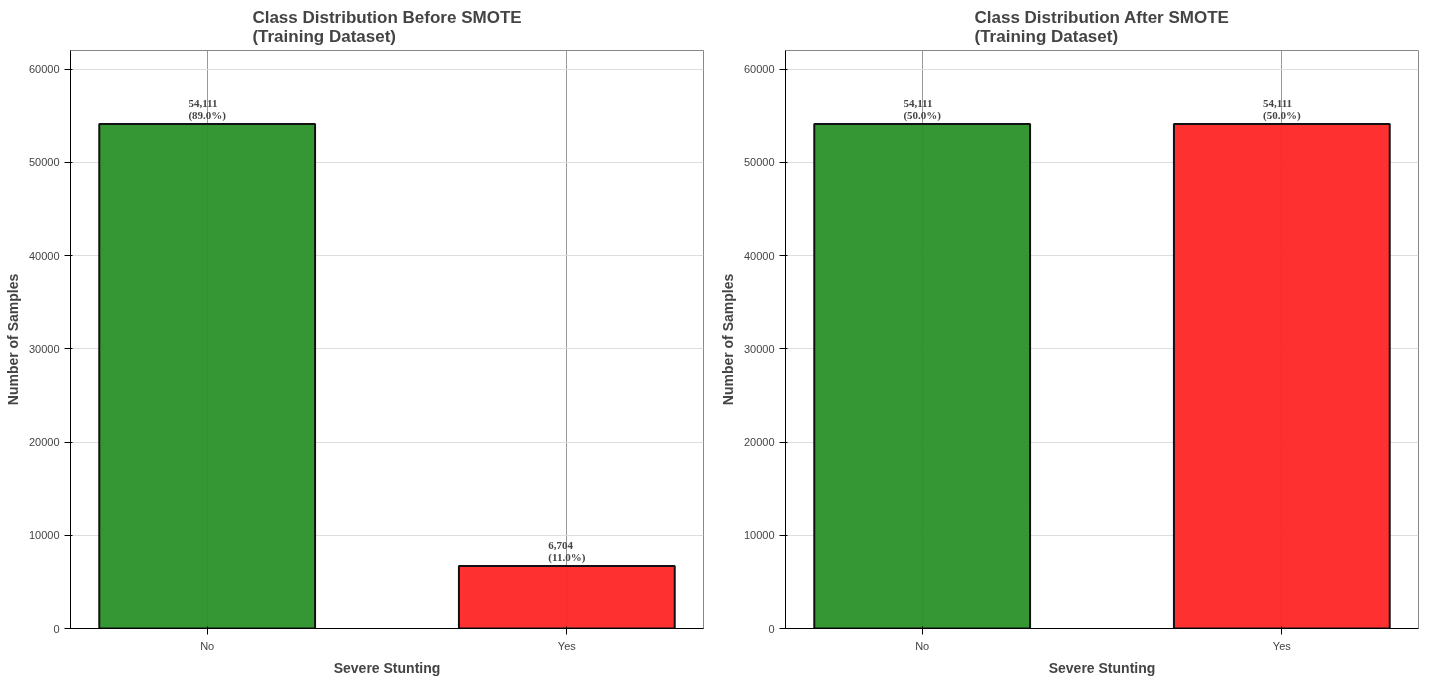 The image size is (1435, 681). What do you see at coordinates (207, 110) in the screenshot?
I see `data-label: 54,111 (89.0%)` at bounding box center [207, 110].